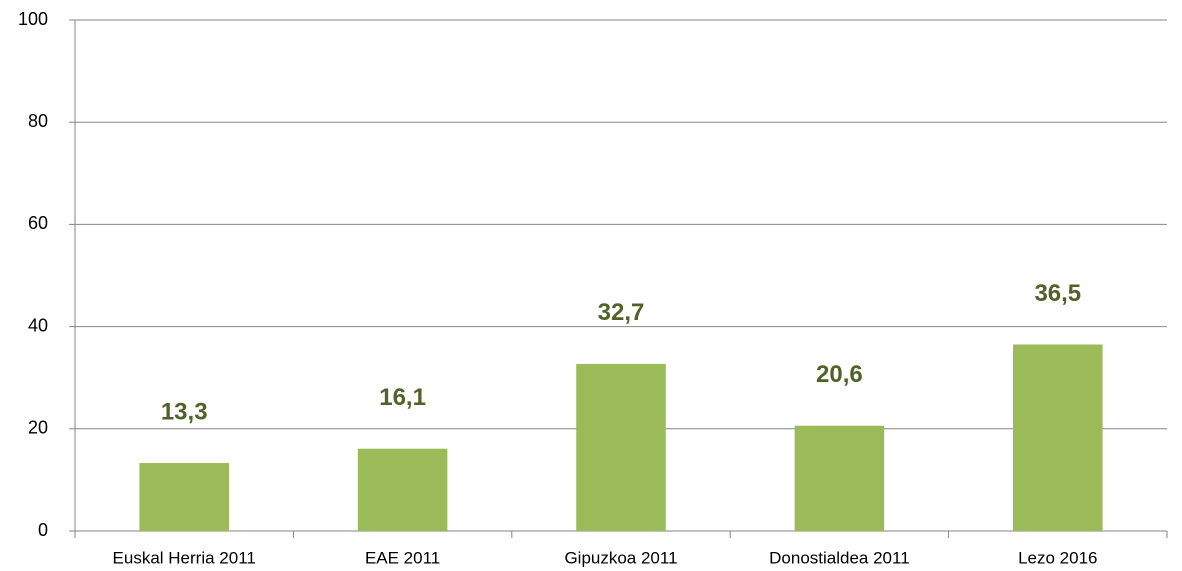  Describe the element at coordinates (38, 121) in the screenshot. I see `y-tick-label: 80` at that location.